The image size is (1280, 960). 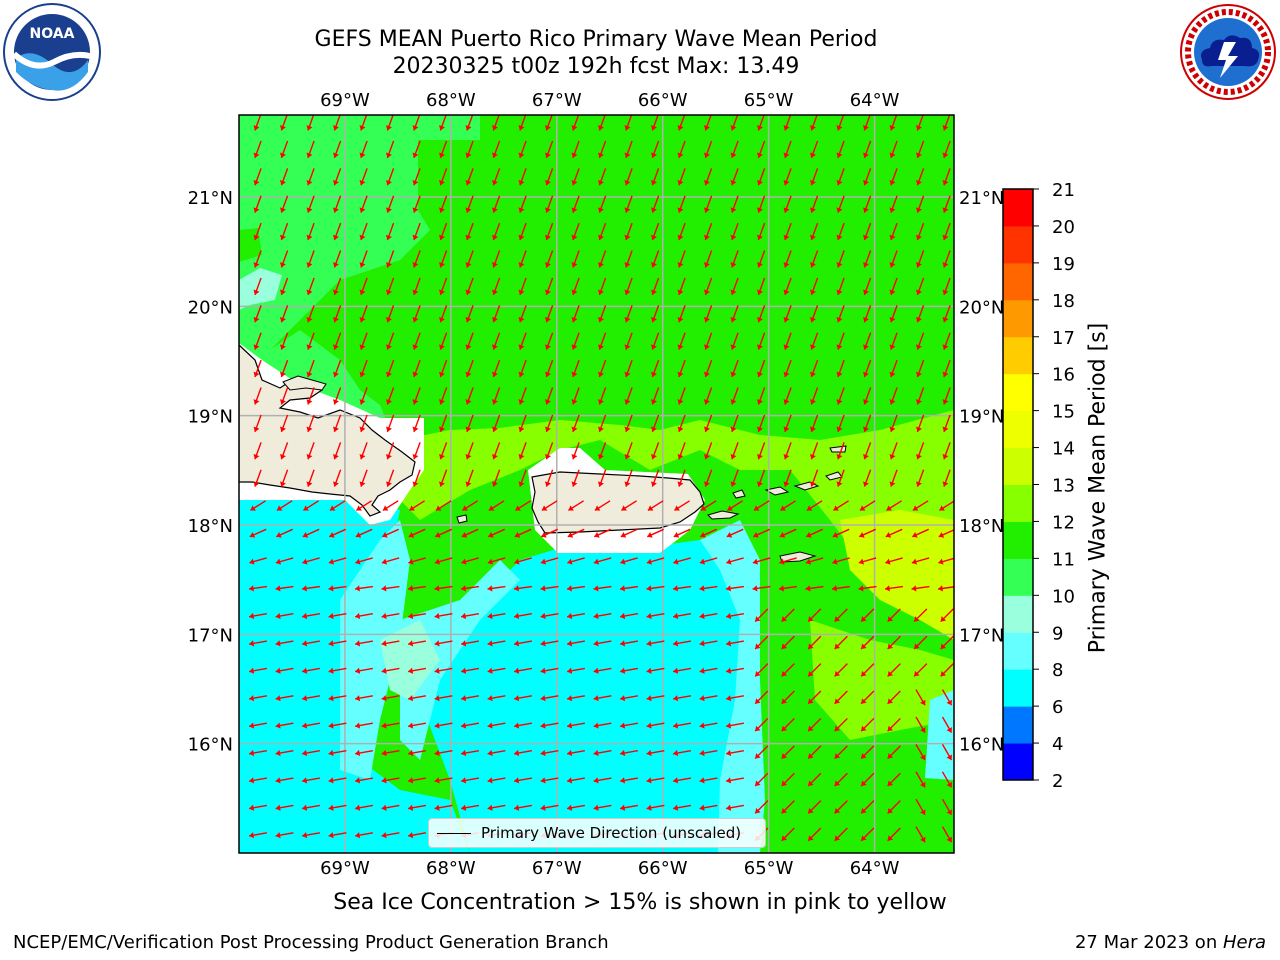 I want to click on footer-date: 27 Mar 2023 on Hera, so click(x=1170, y=942).